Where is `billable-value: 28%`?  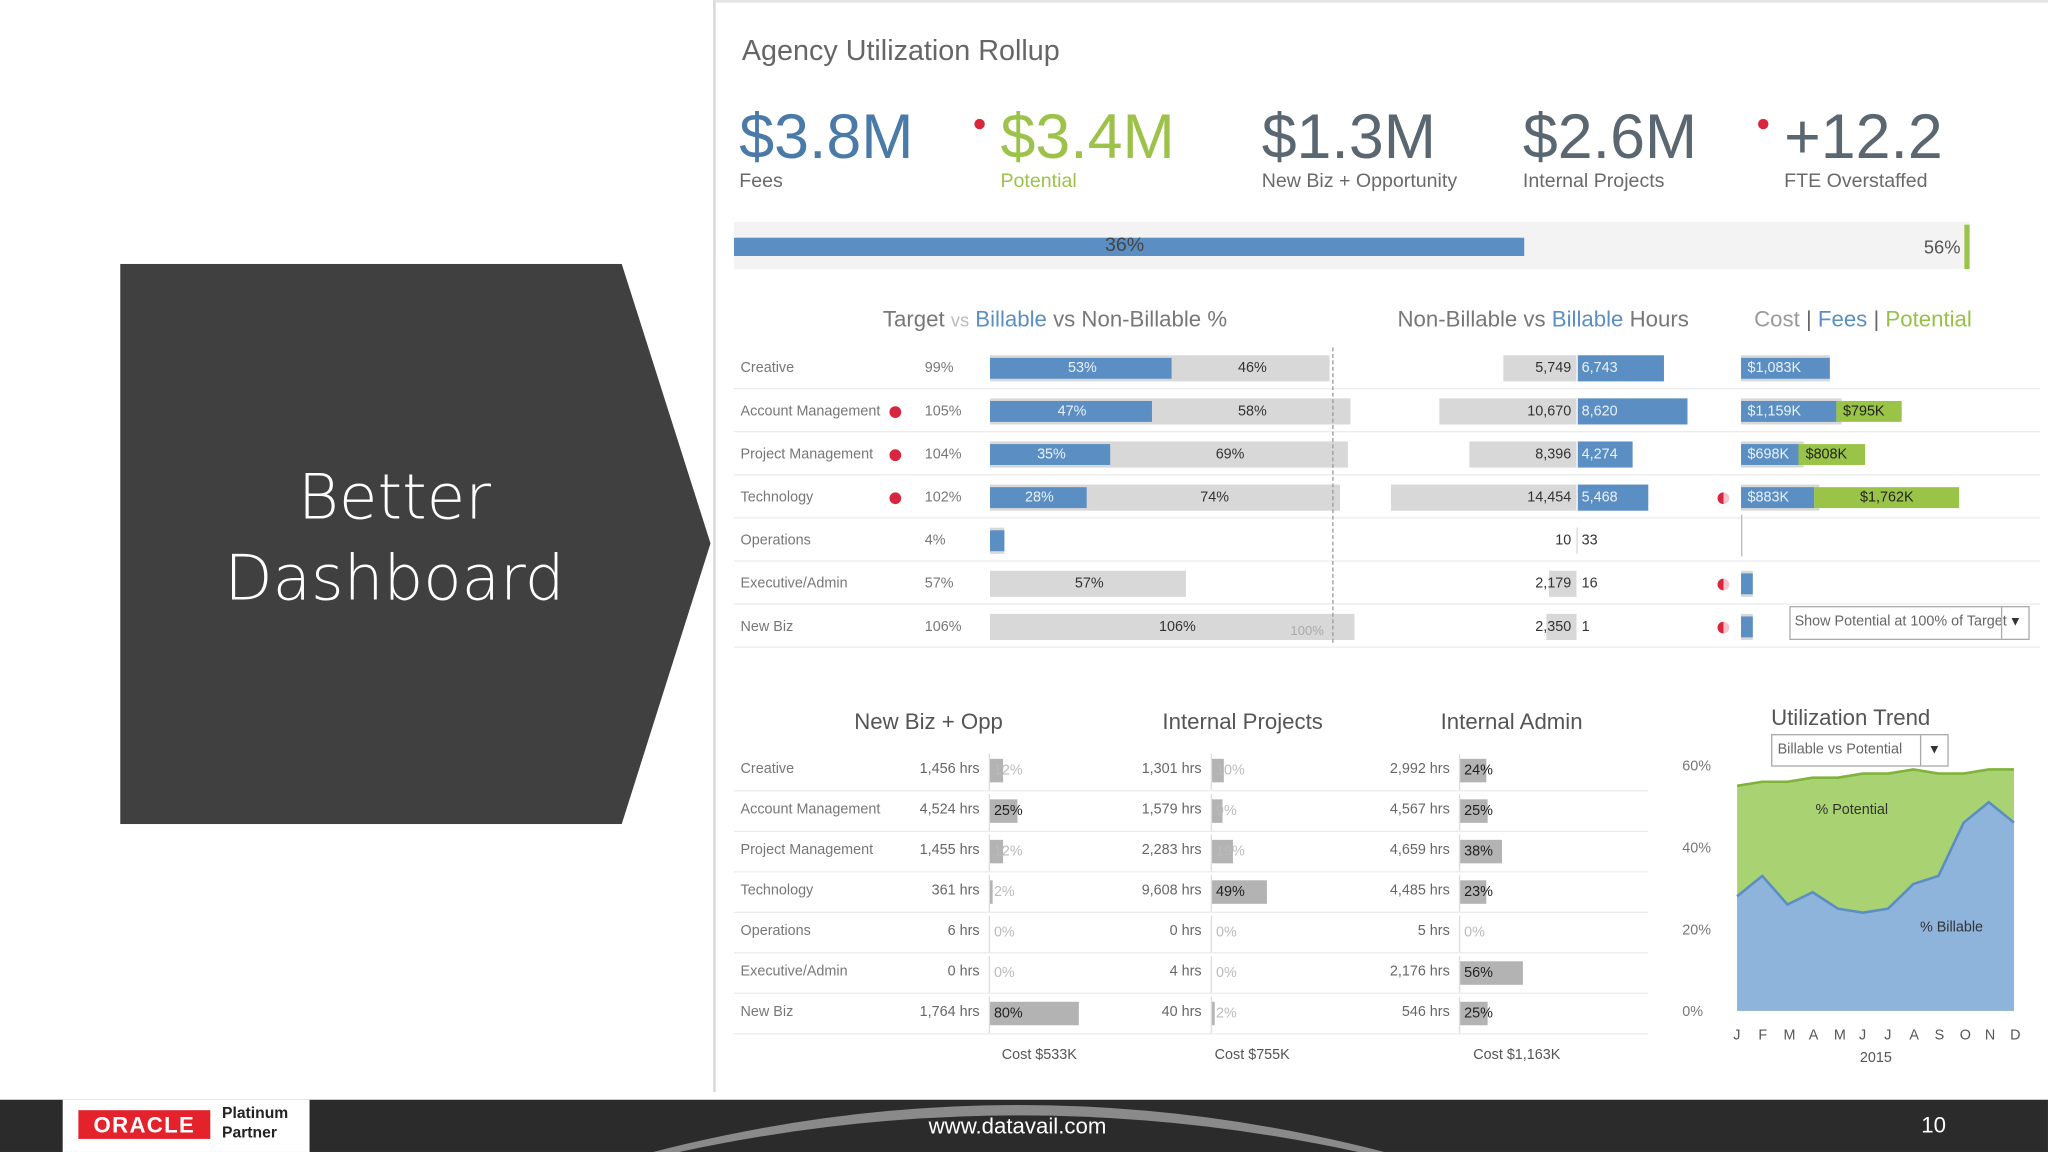
billable-value: 28% is located at coordinates (1039, 497).